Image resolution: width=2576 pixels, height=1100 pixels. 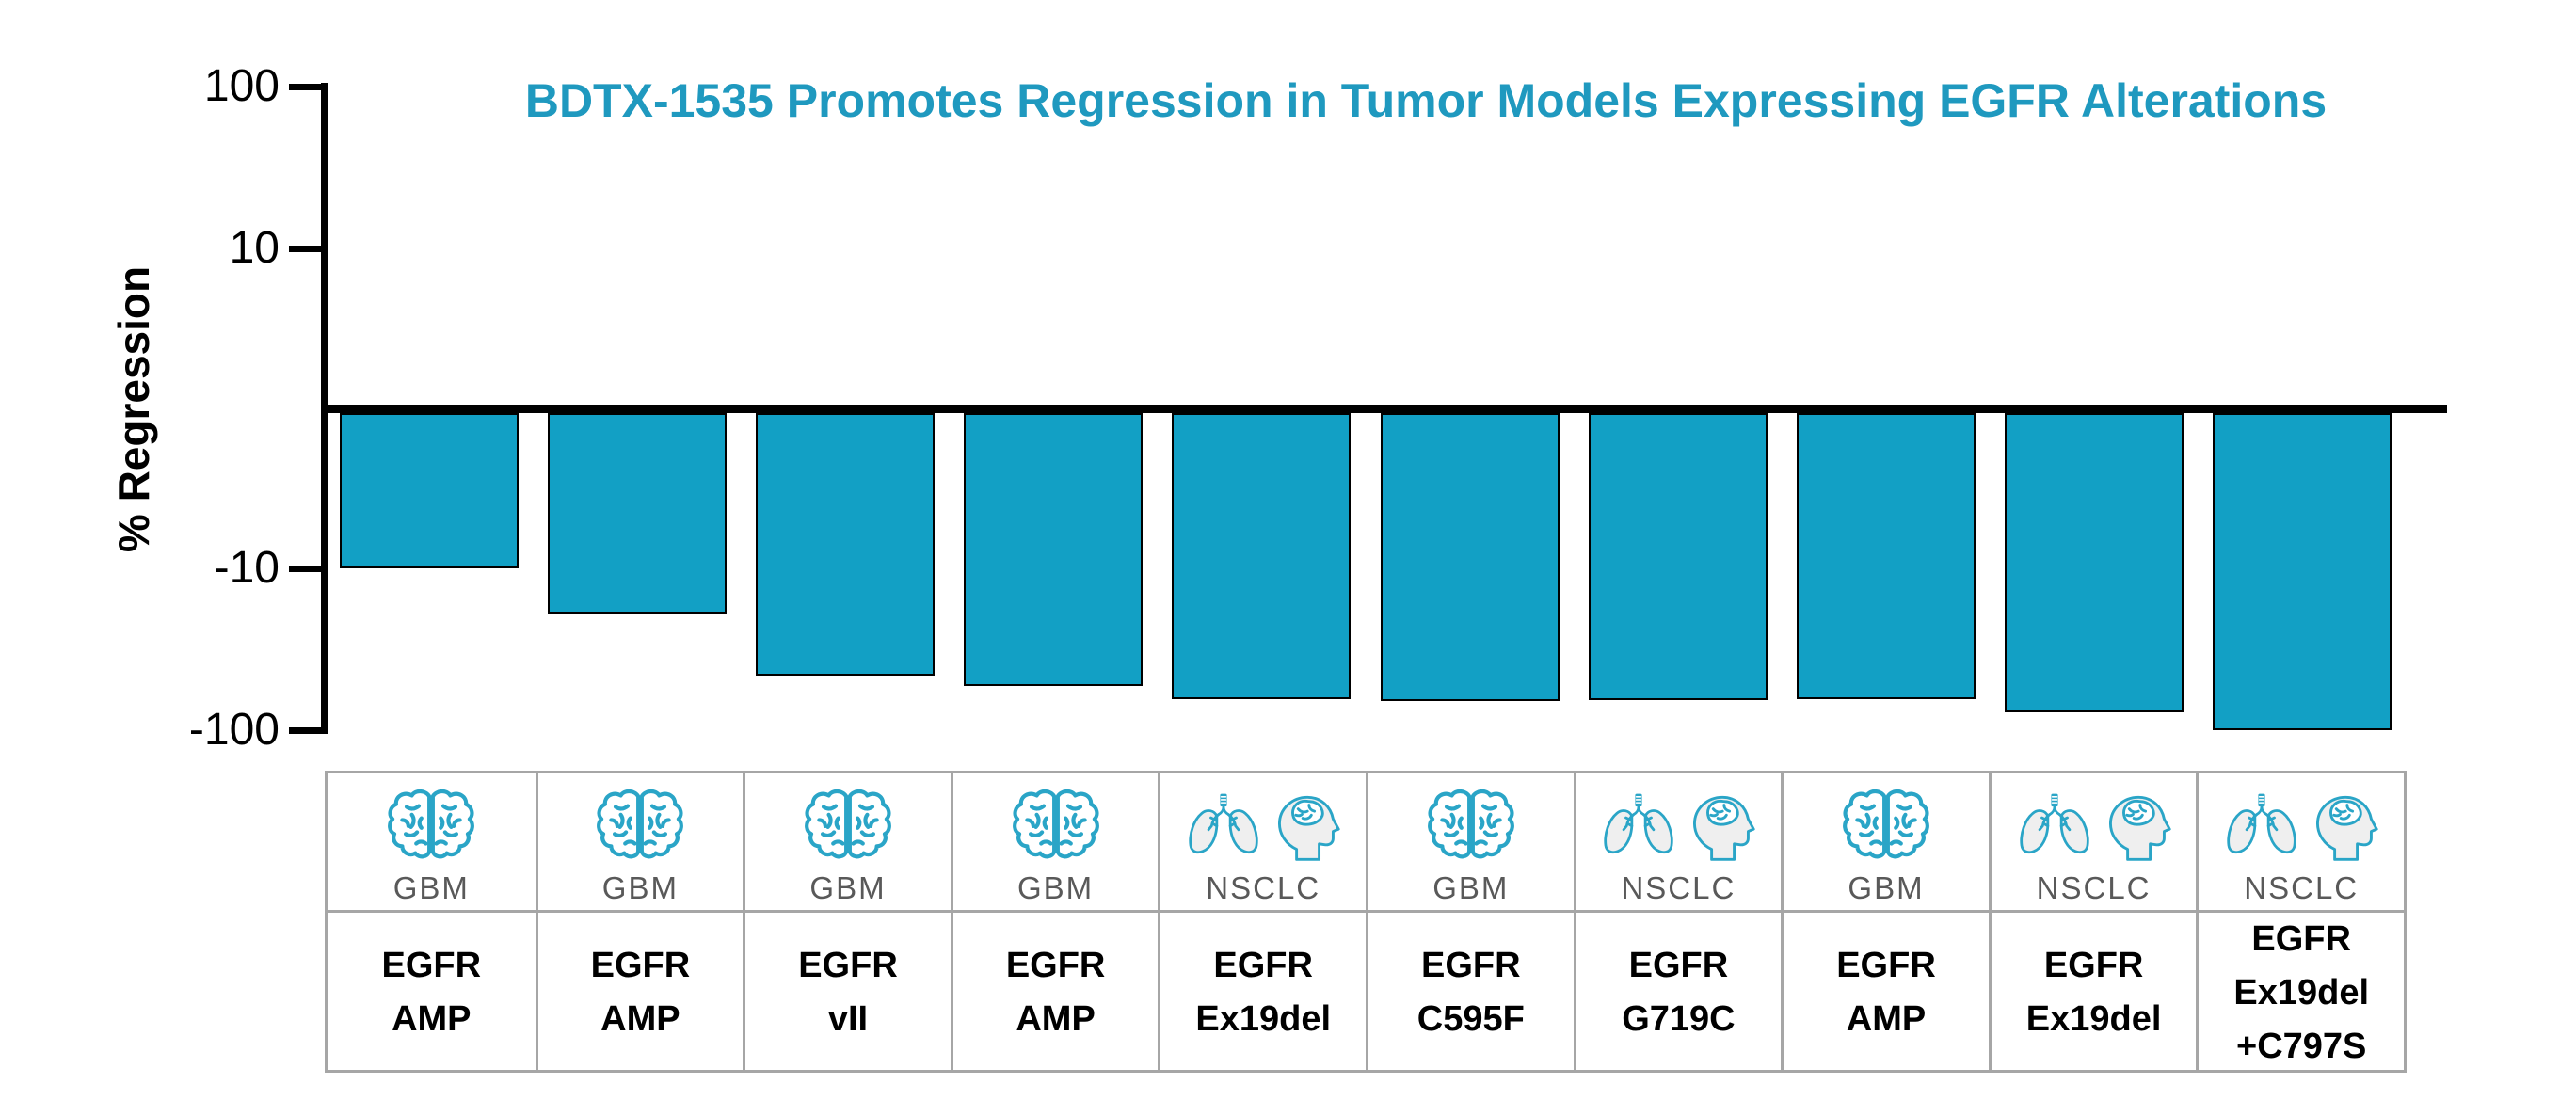 I want to click on alteration-line: vII, so click(x=848, y=1019).